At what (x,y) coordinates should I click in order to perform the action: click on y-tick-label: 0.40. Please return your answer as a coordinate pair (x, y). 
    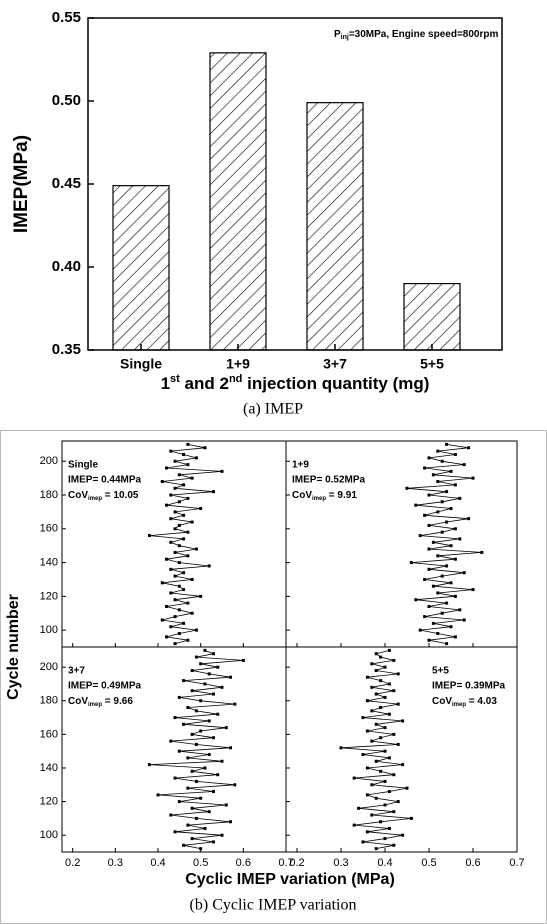
    Looking at the image, I should click on (66, 266).